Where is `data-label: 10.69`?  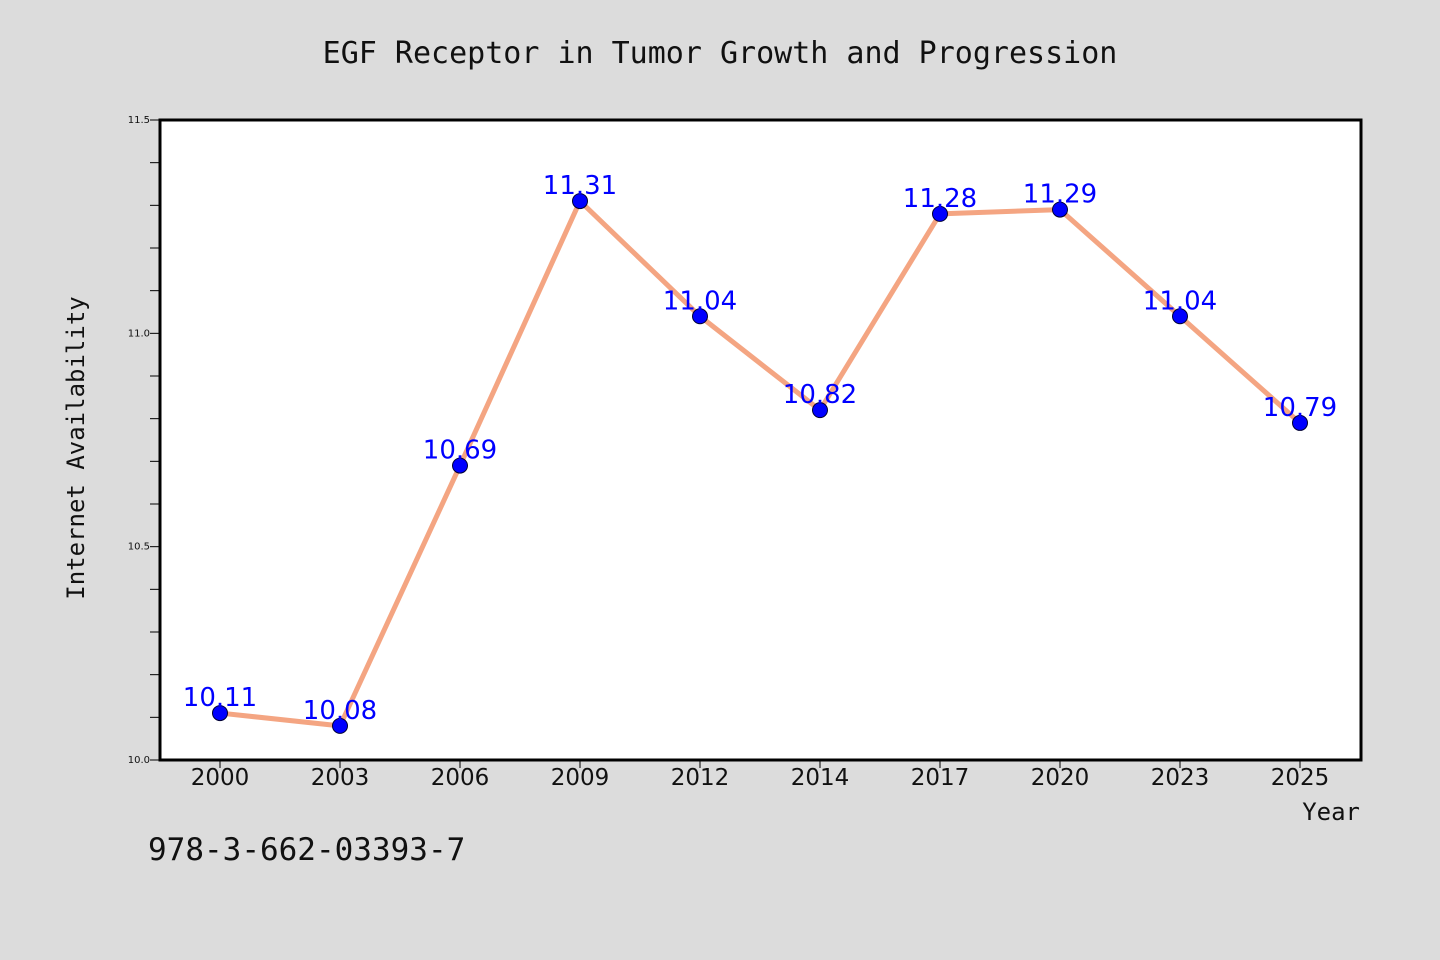
data-label: 10.69 is located at coordinates (460, 451).